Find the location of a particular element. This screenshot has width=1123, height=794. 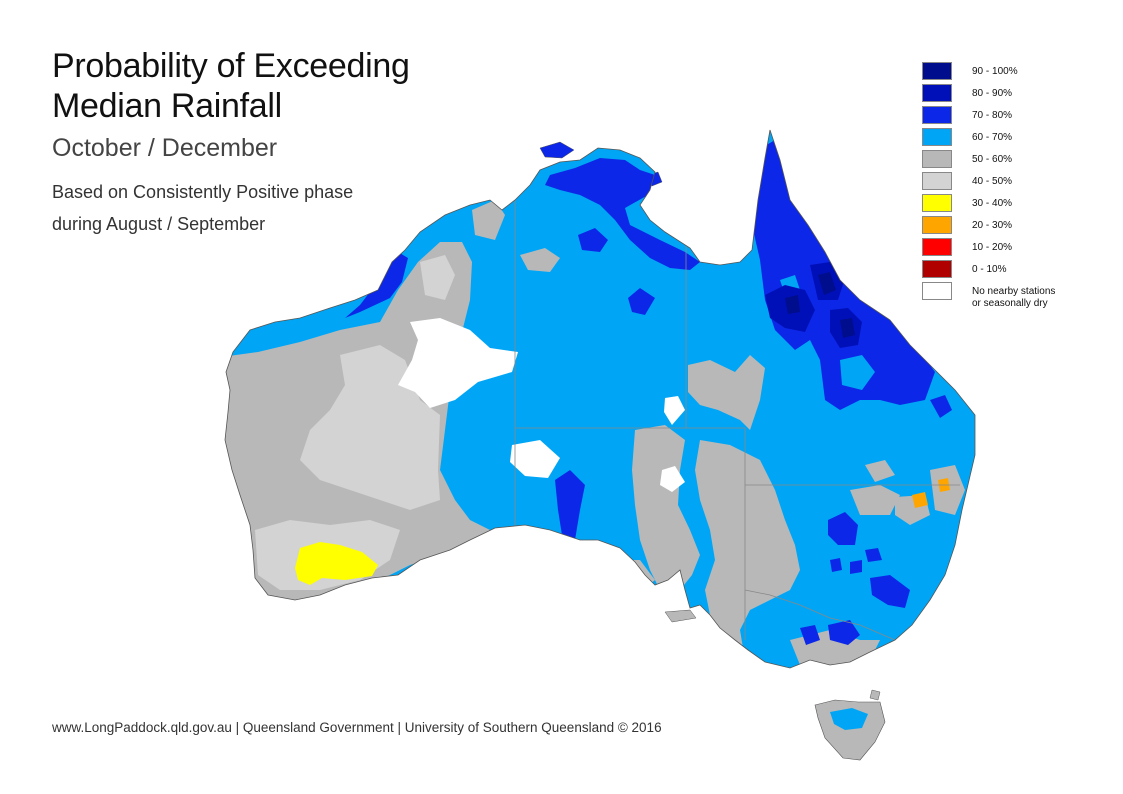

legend-label-text: 30 - 40% is located at coordinates (992, 203).